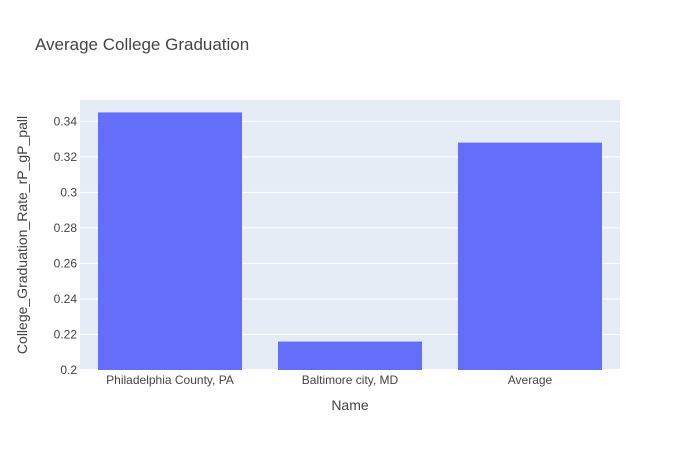  What do you see at coordinates (66, 157) in the screenshot?
I see `y-tick-label: 0.32` at bounding box center [66, 157].